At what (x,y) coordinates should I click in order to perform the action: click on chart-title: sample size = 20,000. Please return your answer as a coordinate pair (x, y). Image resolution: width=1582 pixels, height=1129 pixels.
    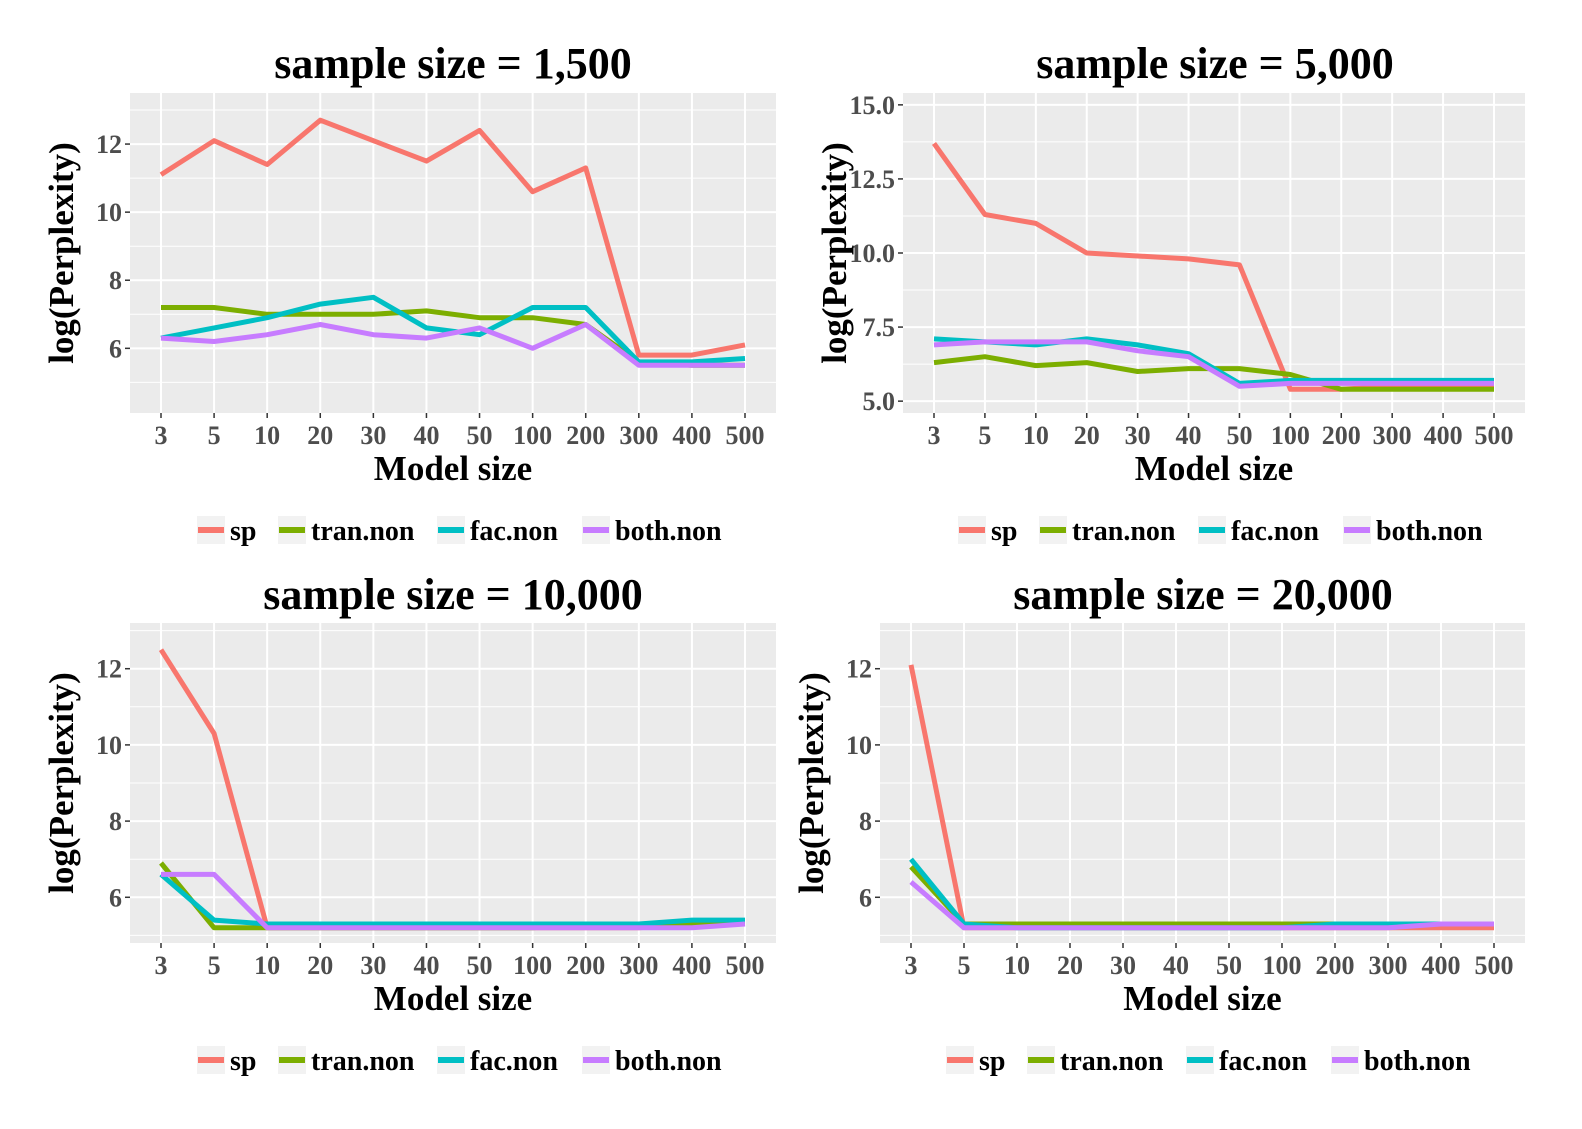
    Looking at the image, I should click on (1202, 594).